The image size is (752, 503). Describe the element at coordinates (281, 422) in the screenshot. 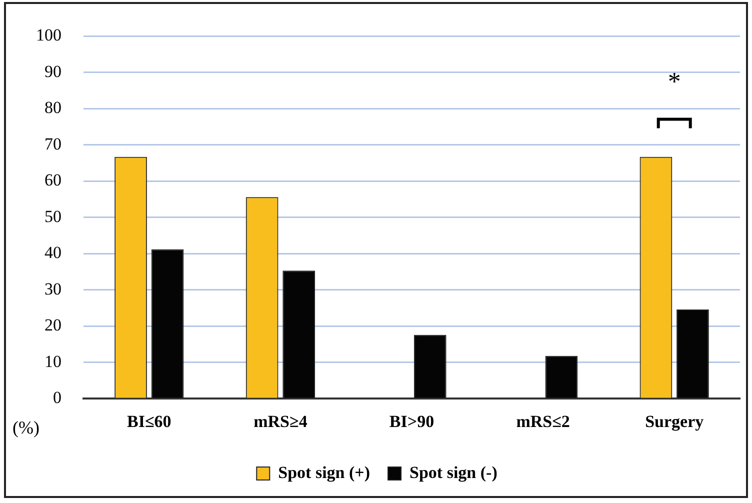

I see `x-tick-label: mRS≥4` at that location.